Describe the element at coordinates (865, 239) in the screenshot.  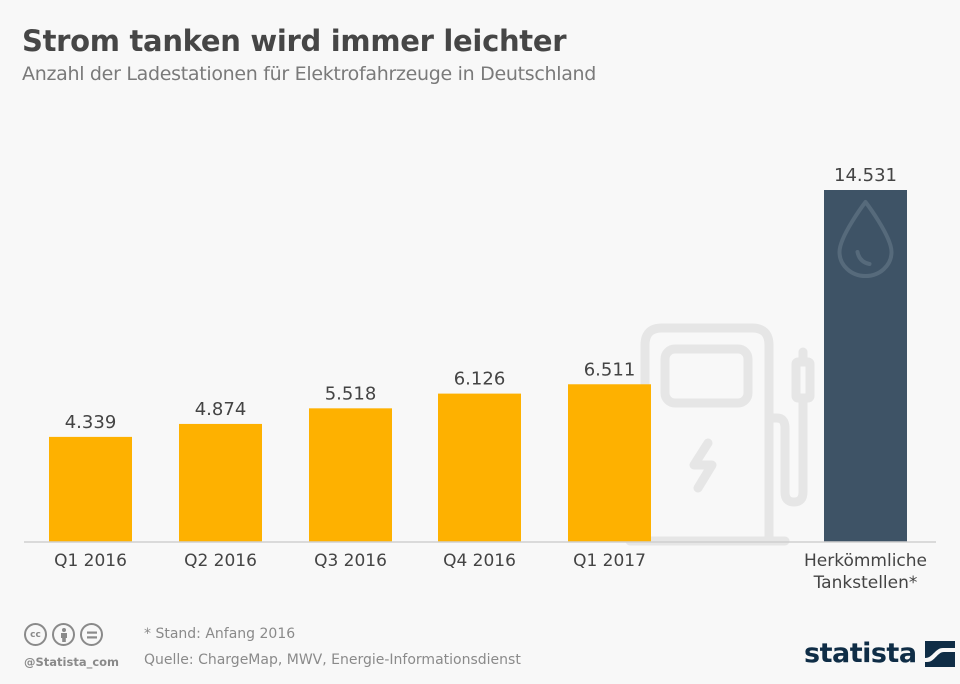
I see `fuel-drop-icon` at that location.